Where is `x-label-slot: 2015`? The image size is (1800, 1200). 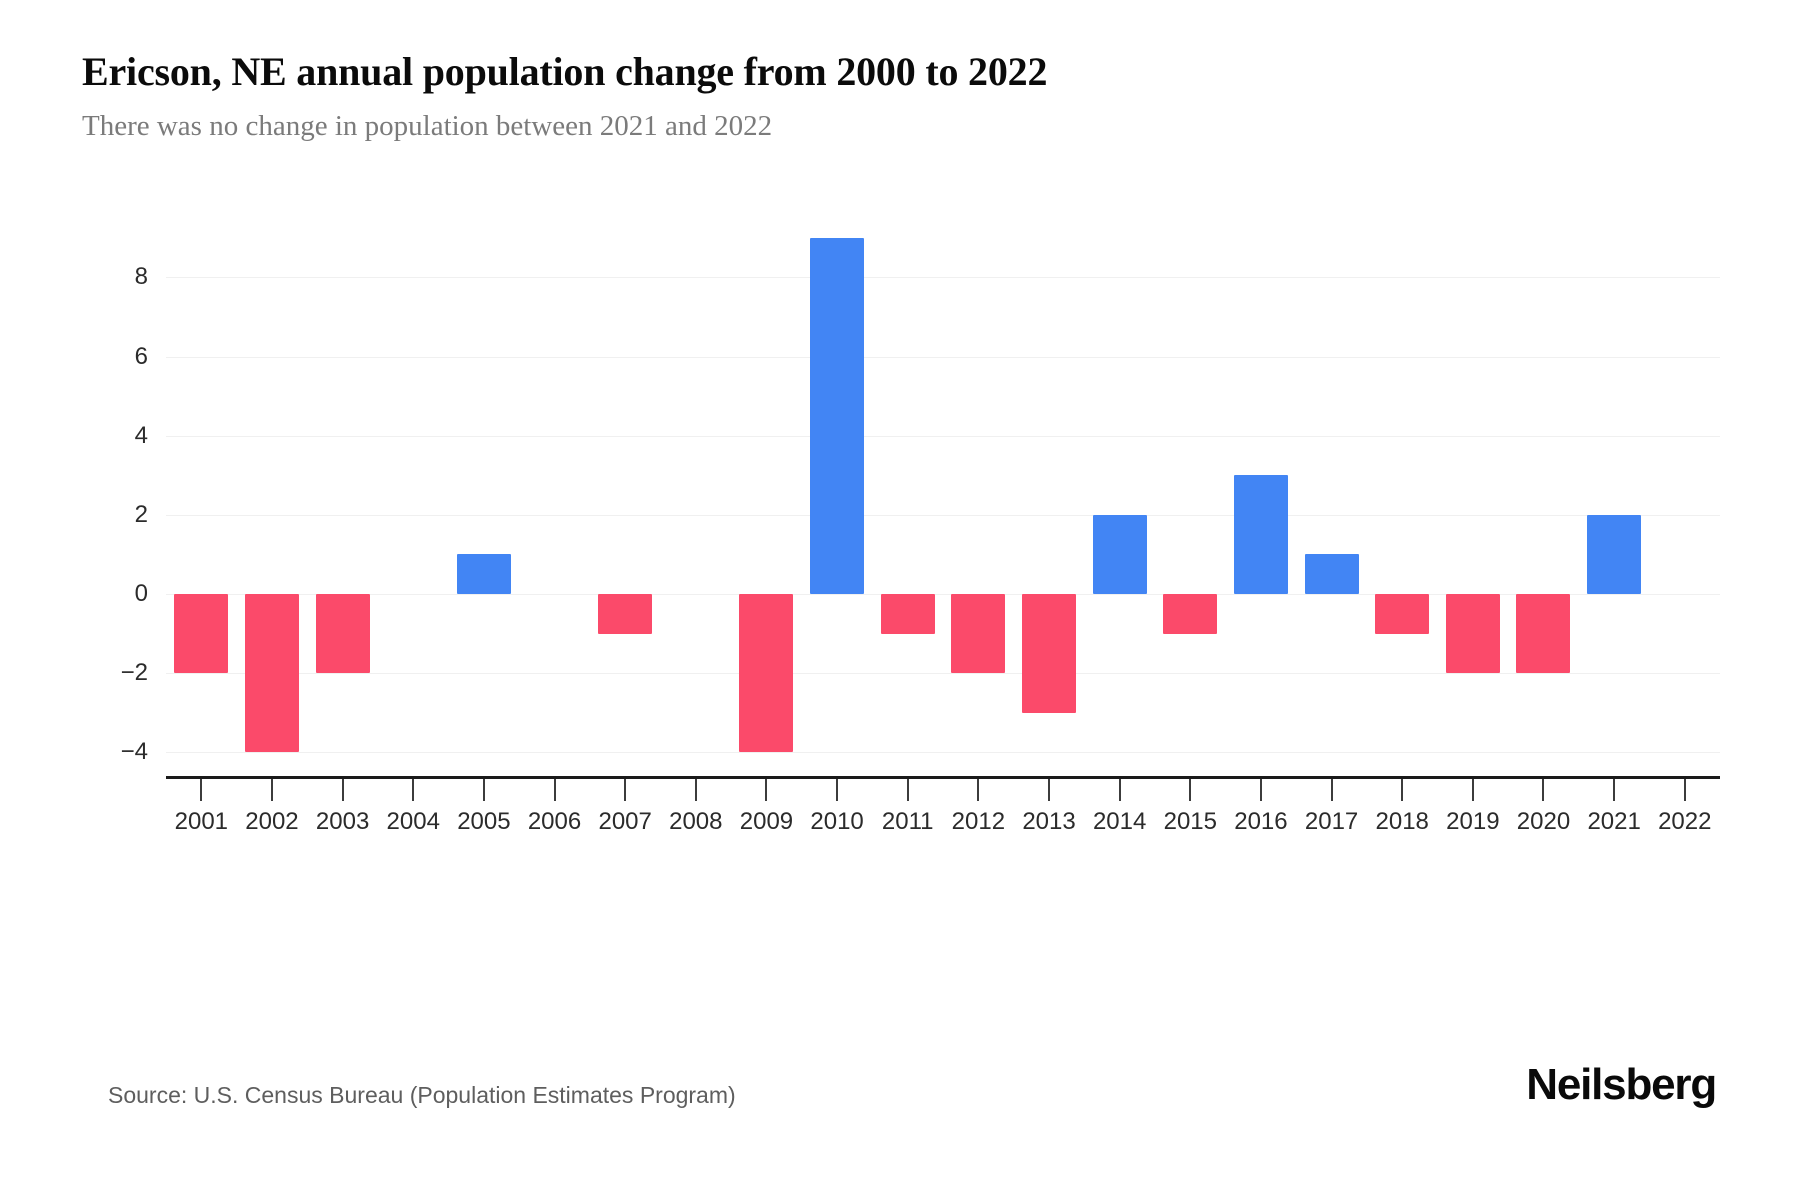 x-label-slot: 2015 is located at coordinates (1190, 822).